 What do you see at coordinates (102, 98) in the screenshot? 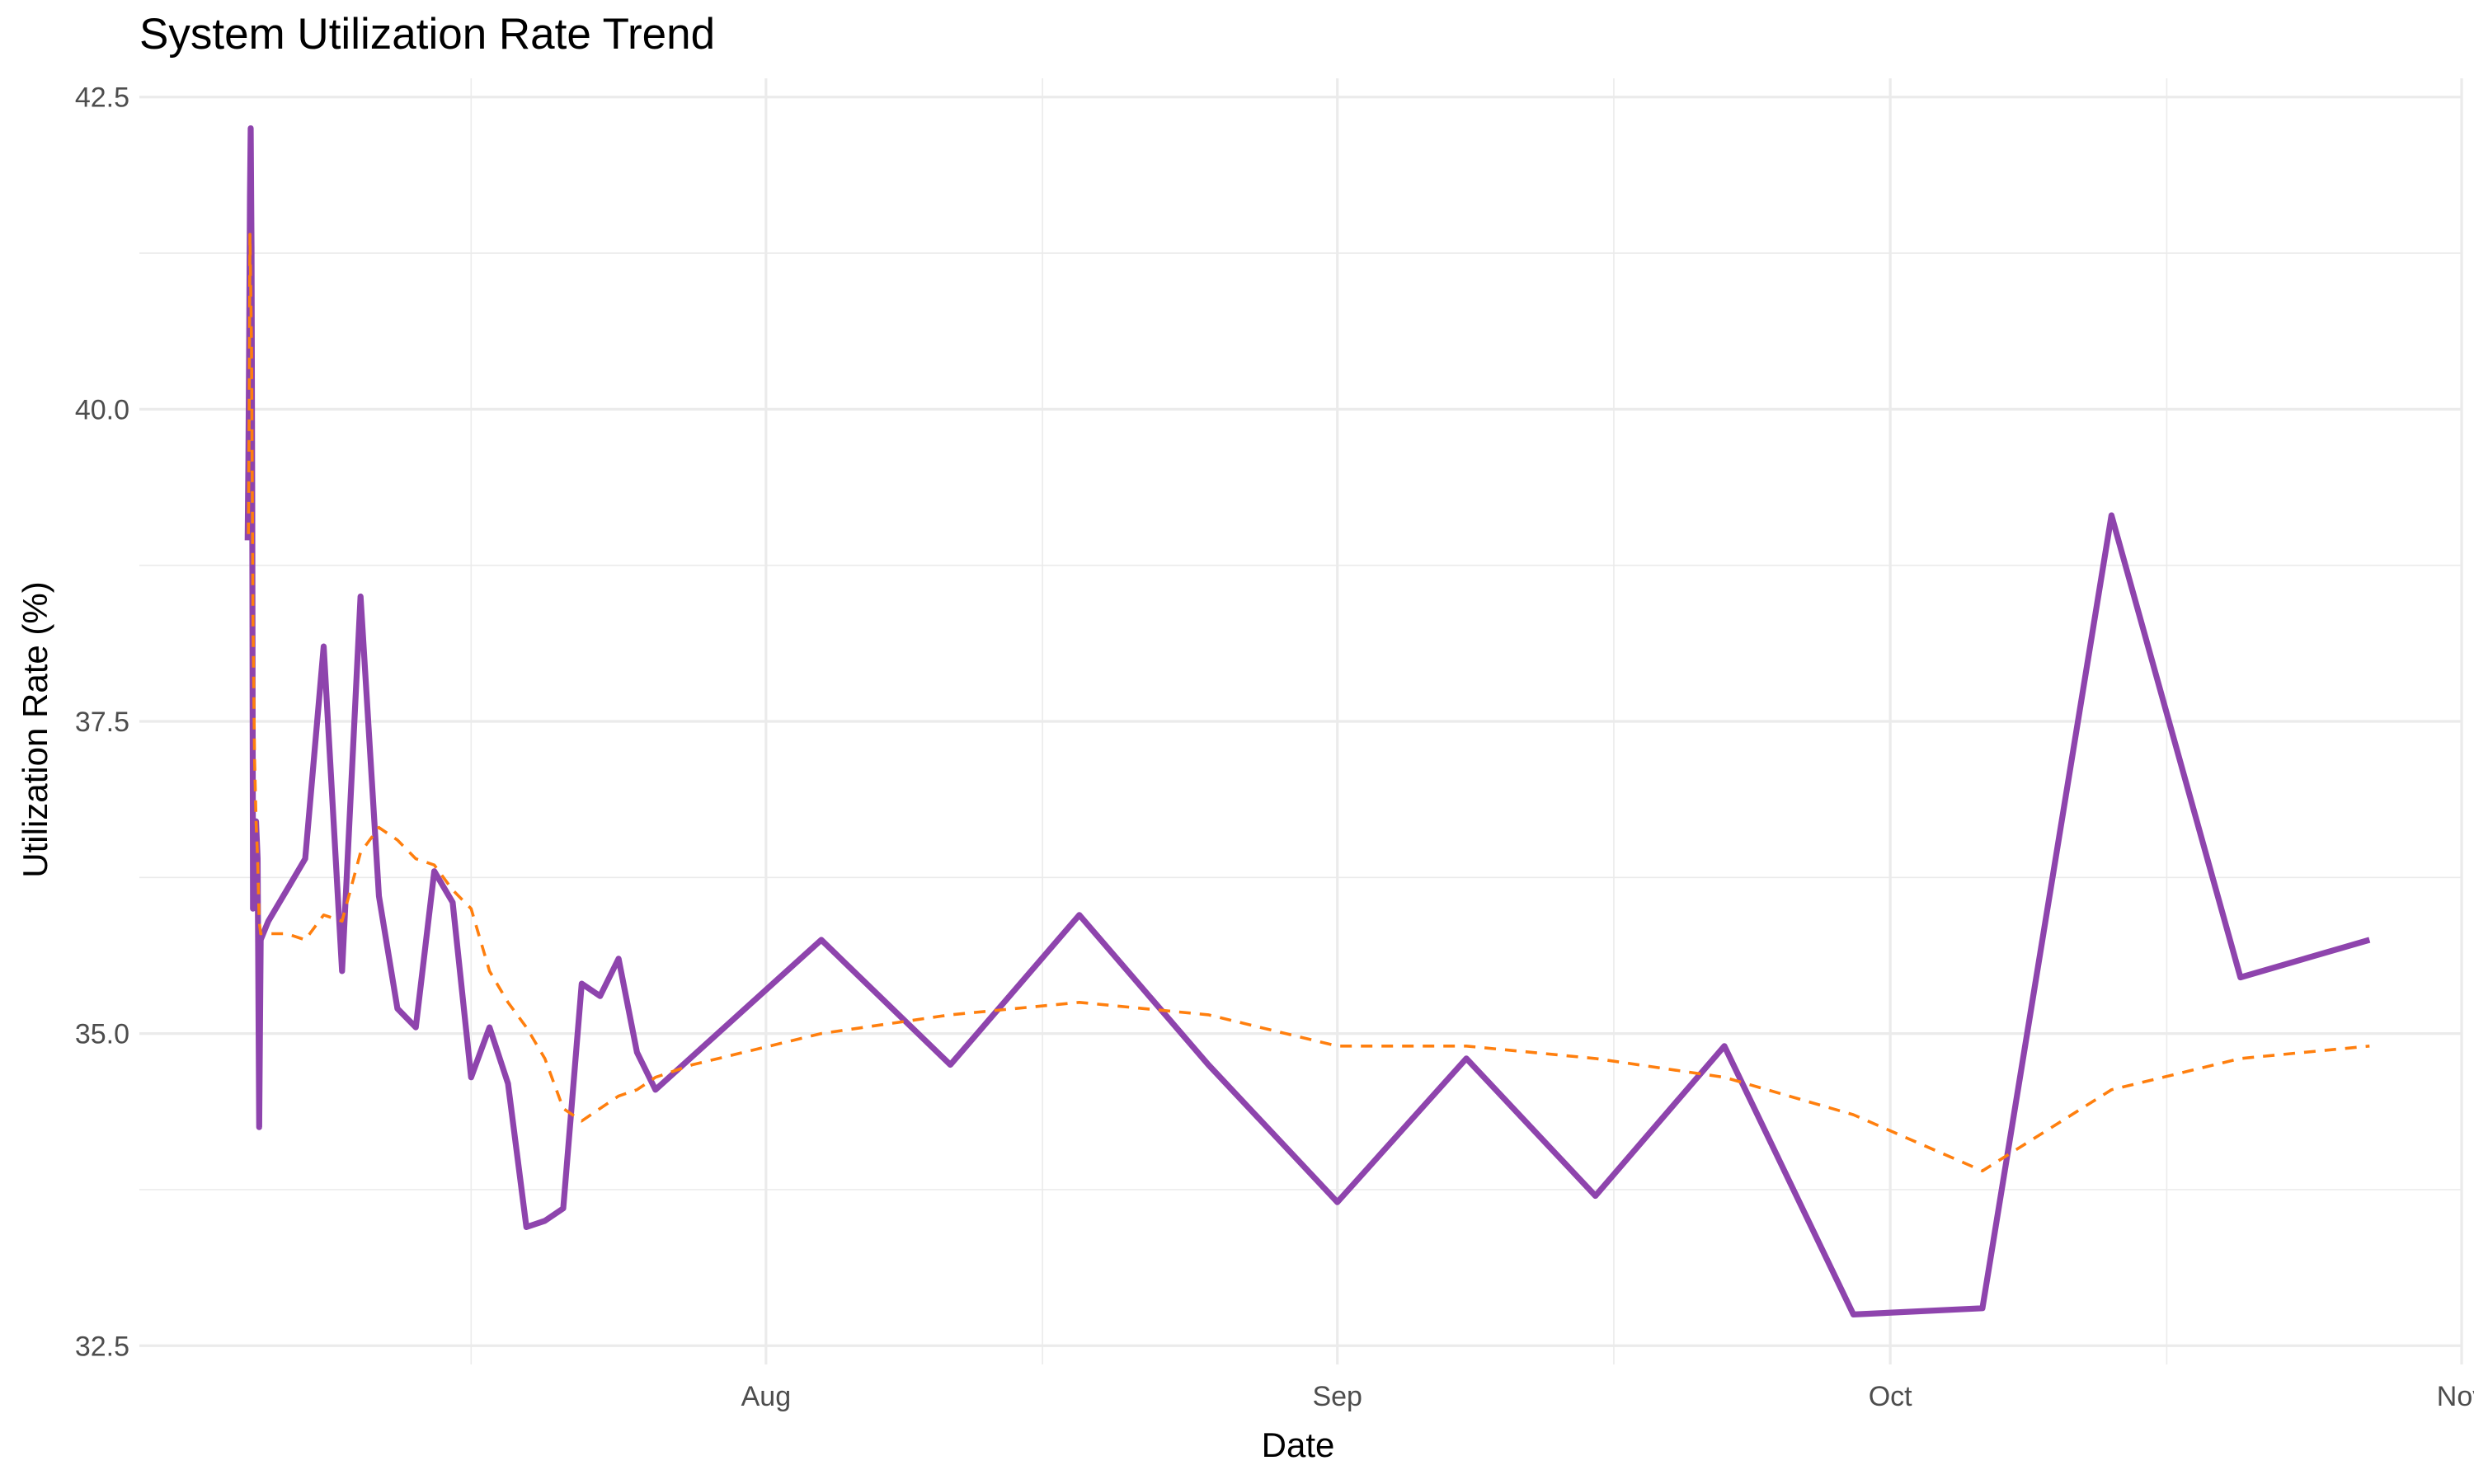
I see `y-tick-label: 42.5` at bounding box center [102, 98].